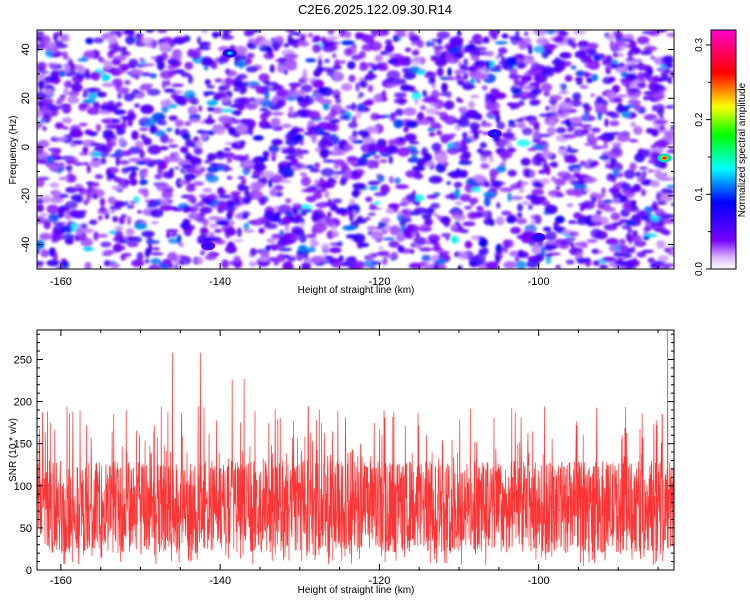  Describe the element at coordinates (23, 445) in the screenshot. I see `y-tick-label: 150` at that location.